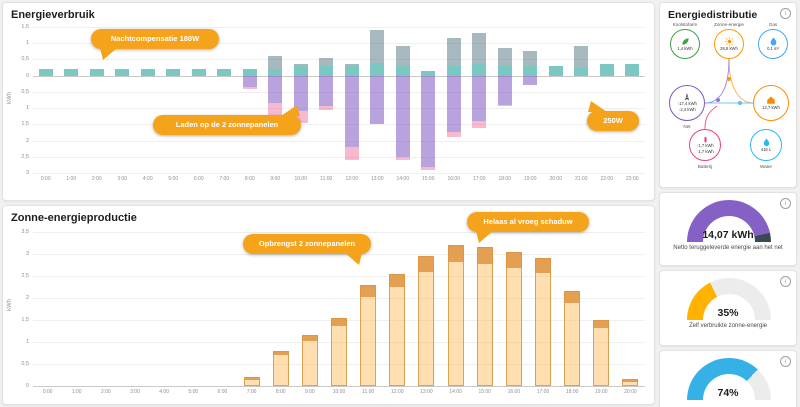 This screenshot has height=407, width=800. Describe the element at coordinates (27, 173) in the screenshot. I see `y-tick-label: 3` at that location.